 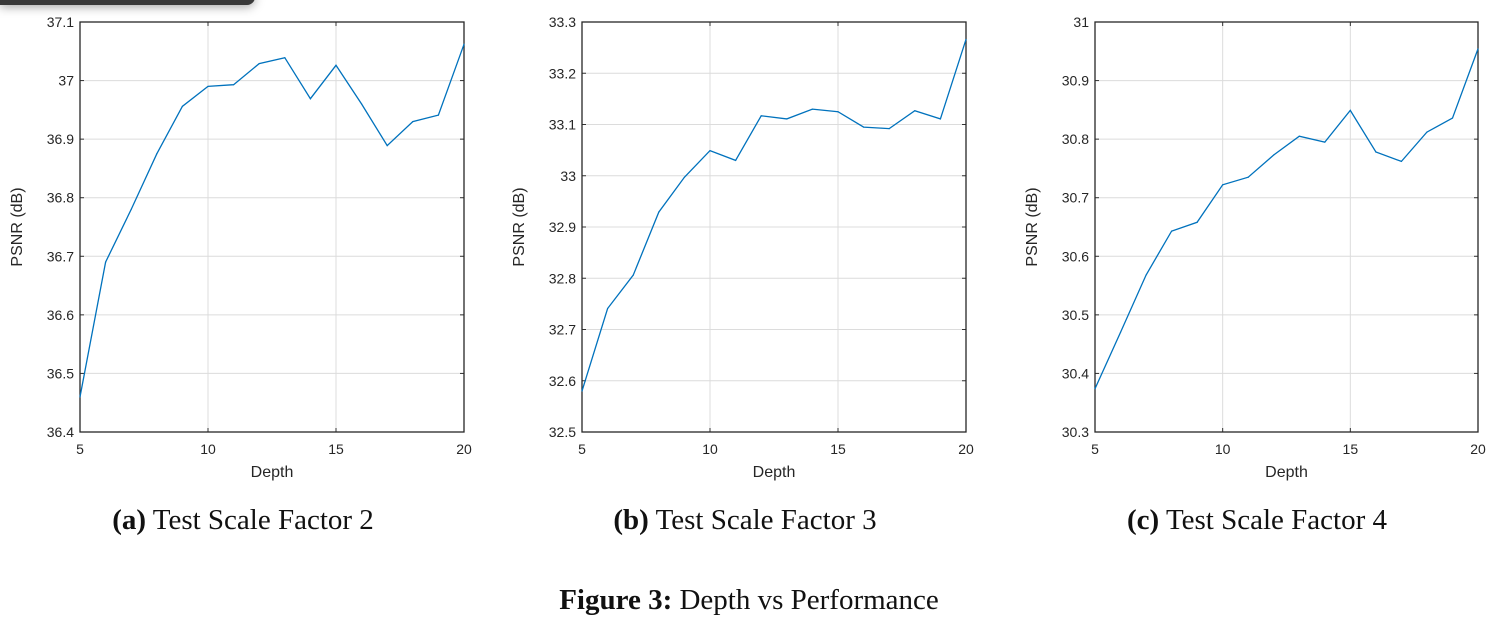 What do you see at coordinates (562, 227) in the screenshot?
I see `y-tick-label: 32.9` at bounding box center [562, 227].